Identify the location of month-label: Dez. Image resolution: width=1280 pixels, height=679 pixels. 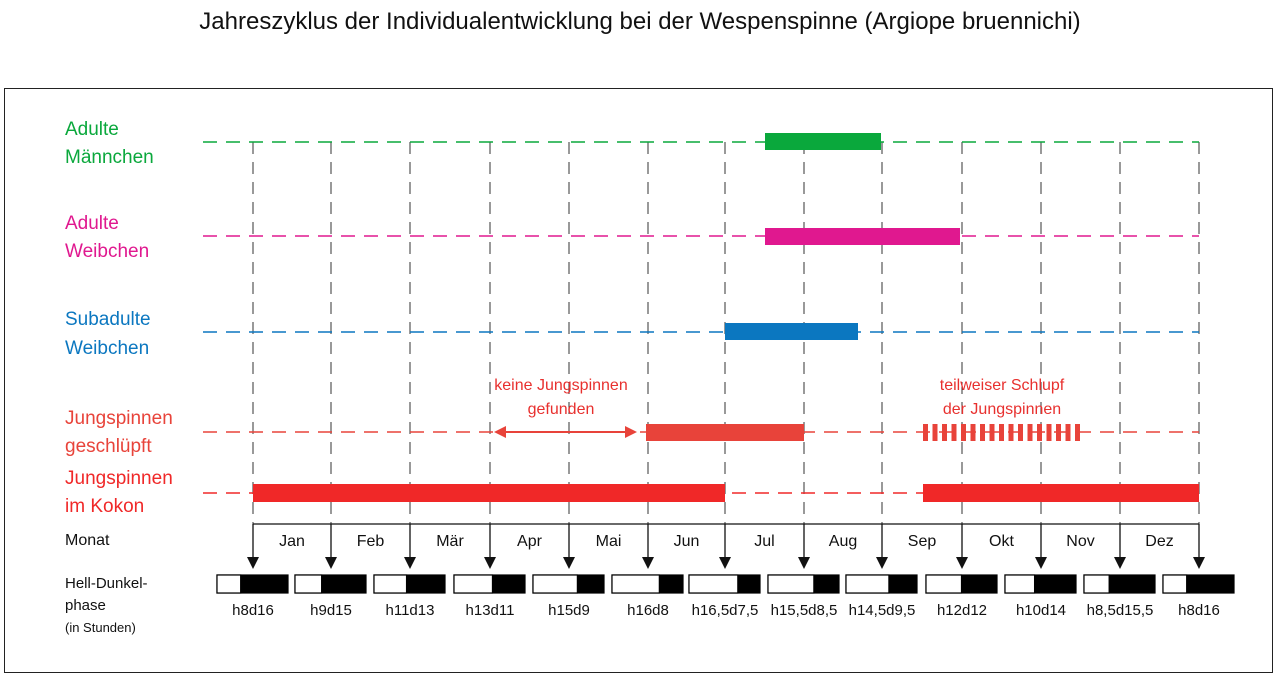
(1159, 541).